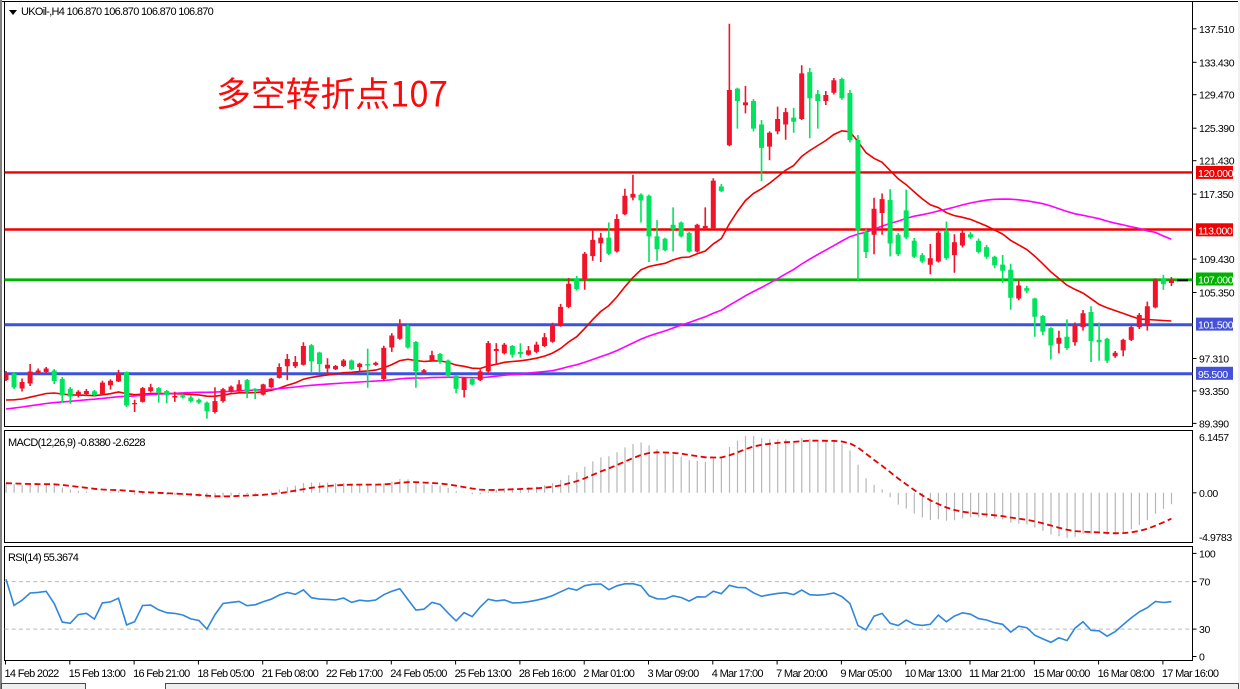 Image resolution: width=1240 pixels, height=689 pixels. Describe the element at coordinates (290, 674) in the screenshot. I see `svg-text: 21 Feb 08:00` at that location.